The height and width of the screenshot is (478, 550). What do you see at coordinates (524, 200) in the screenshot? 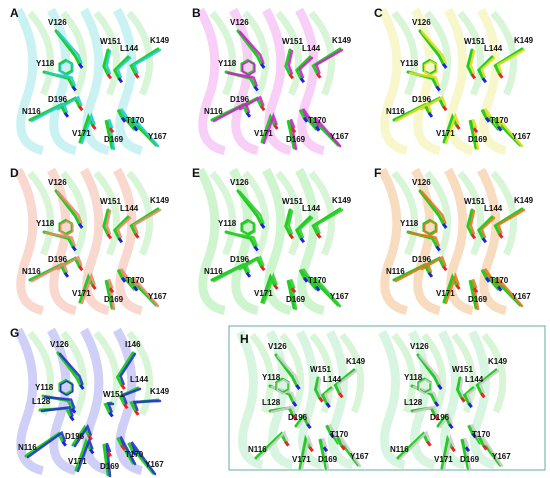
I see `residue-label: K149` at bounding box center [524, 200].